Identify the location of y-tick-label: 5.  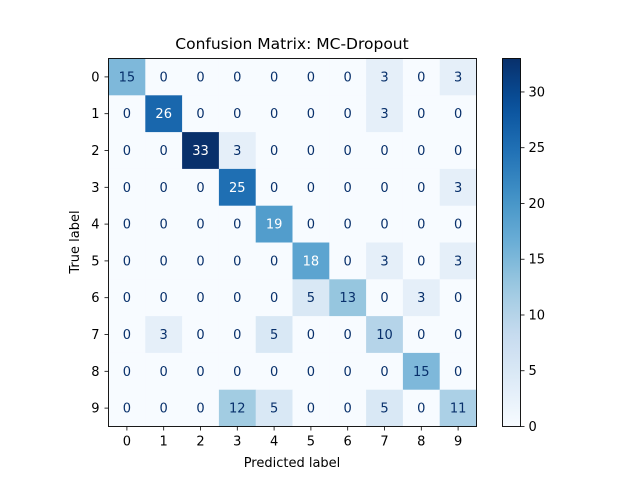
(95, 261).